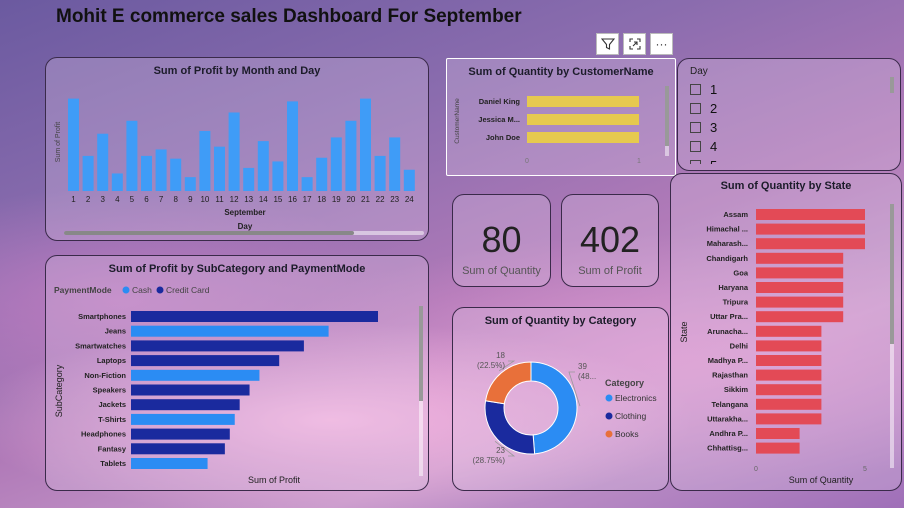 The width and height of the screenshot is (904, 508). Describe the element at coordinates (421, 353) in the screenshot. I see `subcategory-scroll-thumb` at that location.